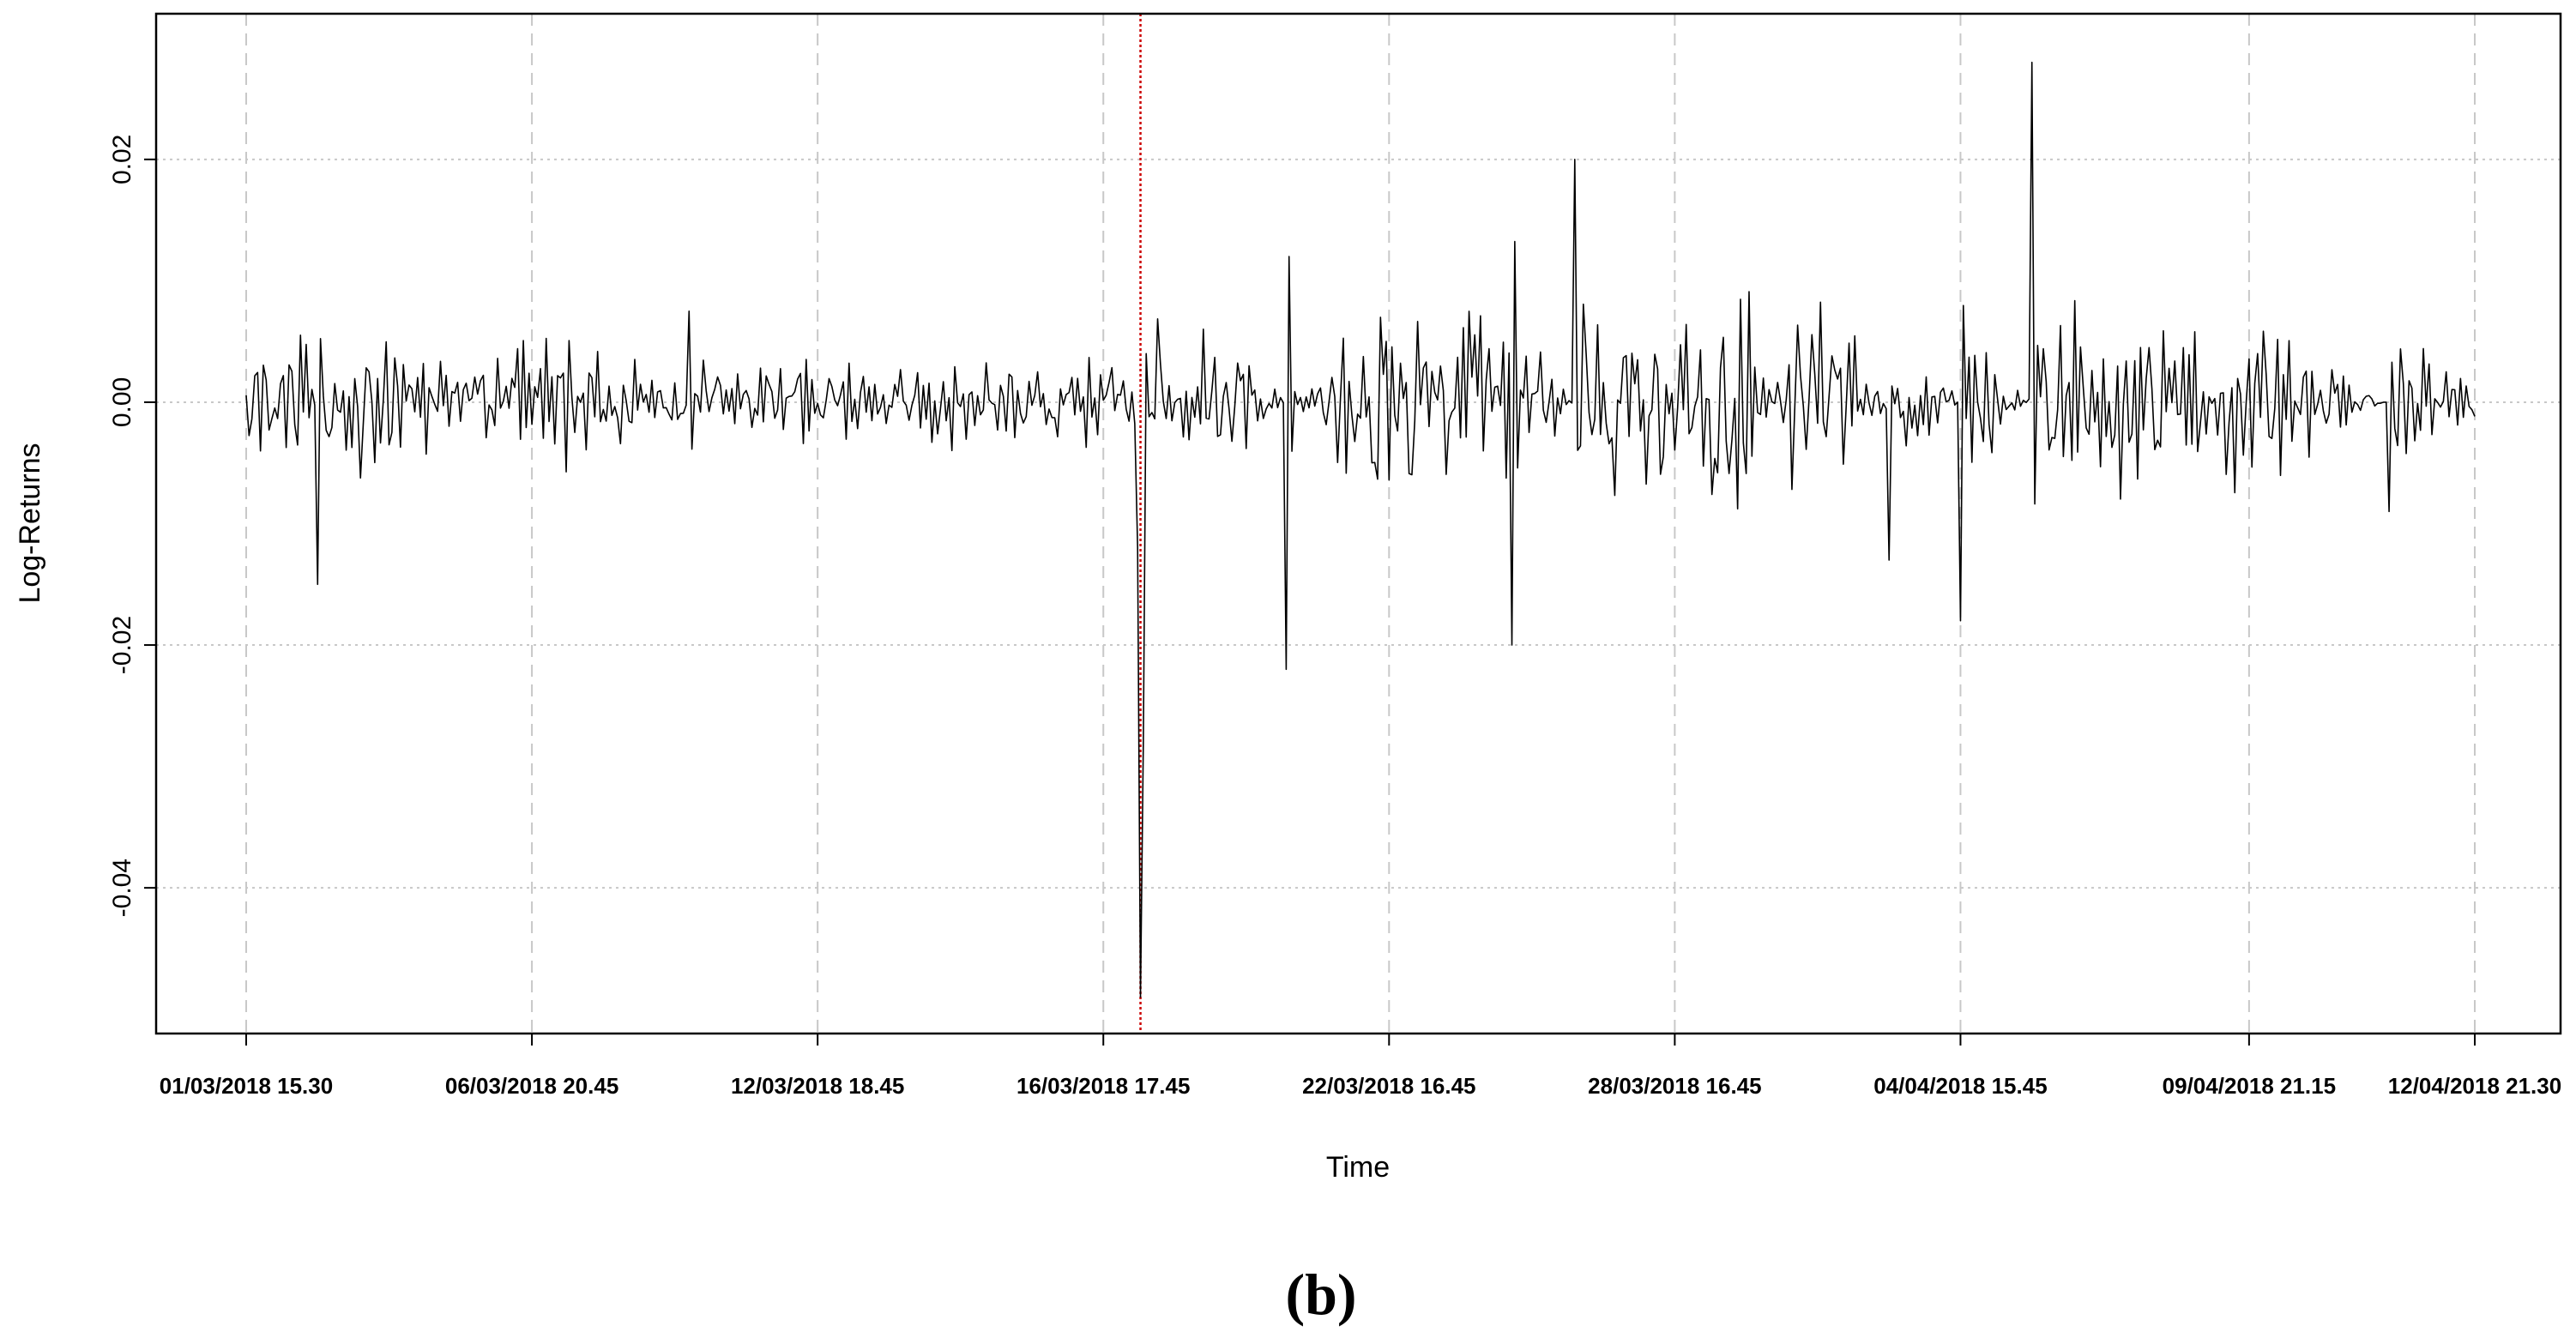  What do you see at coordinates (1388, 1086) in the screenshot?
I see `x-tick-label: 22/03/2018 16.45` at bounding box center [1388, 1086].